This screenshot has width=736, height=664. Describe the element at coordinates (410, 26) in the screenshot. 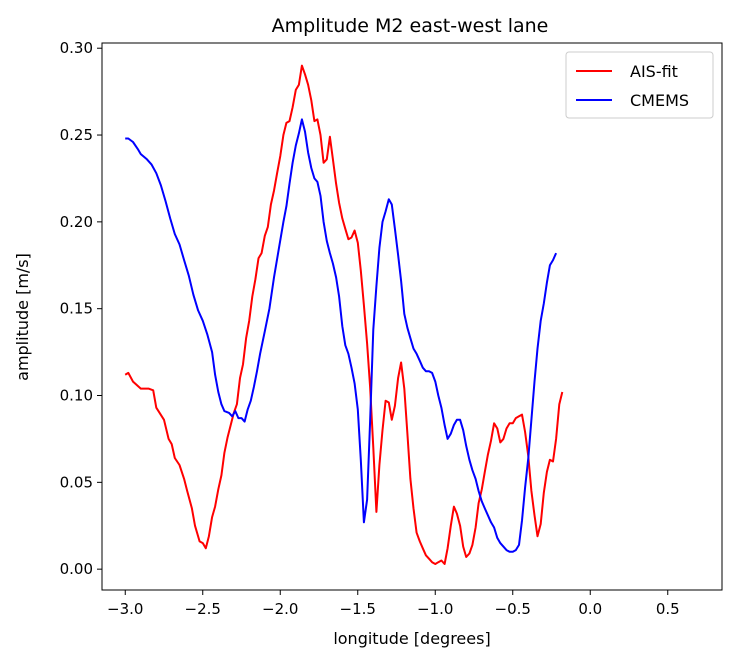

I see `chart-title: Amplitude M2 east-west lane` at that location.